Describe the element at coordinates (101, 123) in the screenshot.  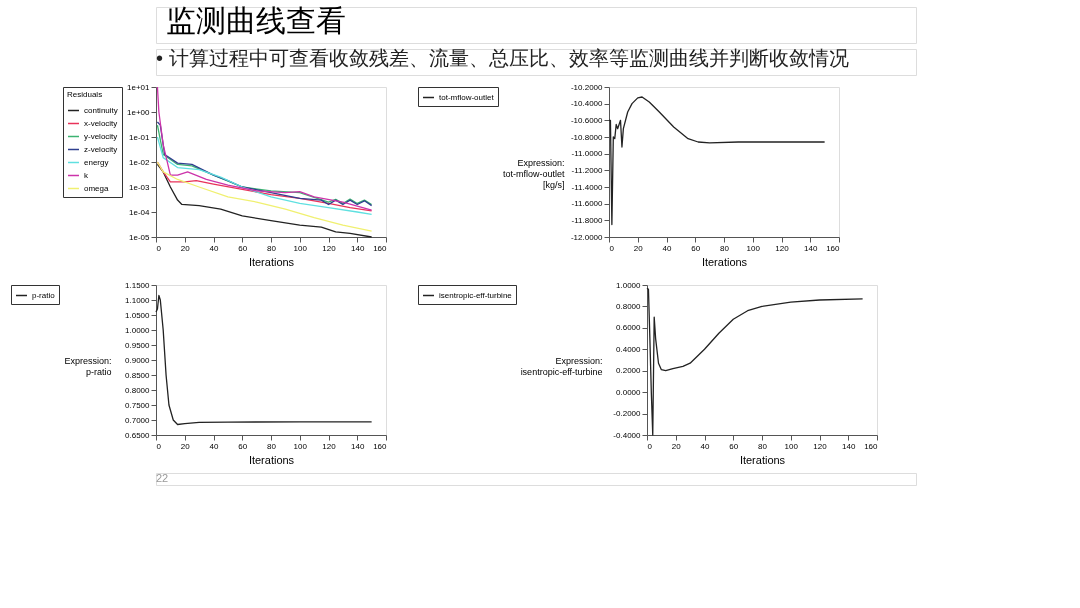
I see `legend-label: x-velocity` at that location.